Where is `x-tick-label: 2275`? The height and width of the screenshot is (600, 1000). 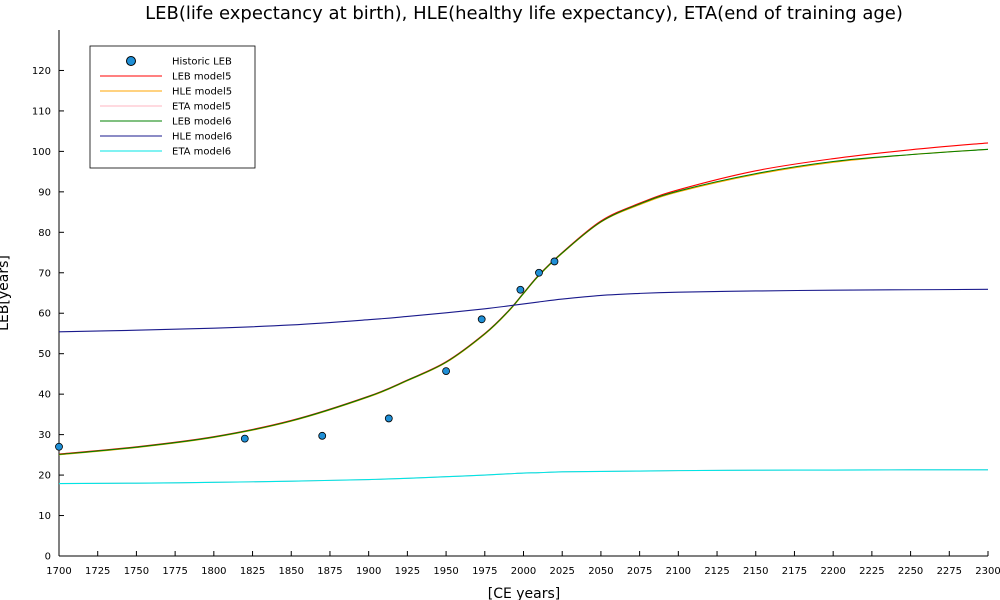 x-tick-label: 2275 is located at coordinates (949, 571).